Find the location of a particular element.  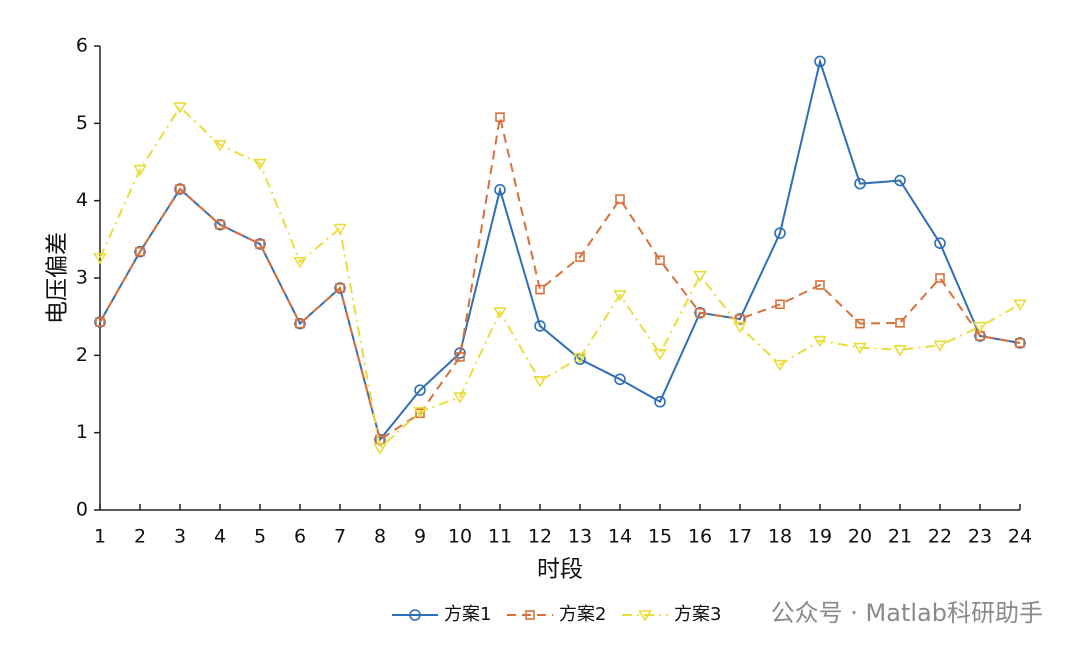

x-tick-label: 2 is located at coordinates (140, 537).